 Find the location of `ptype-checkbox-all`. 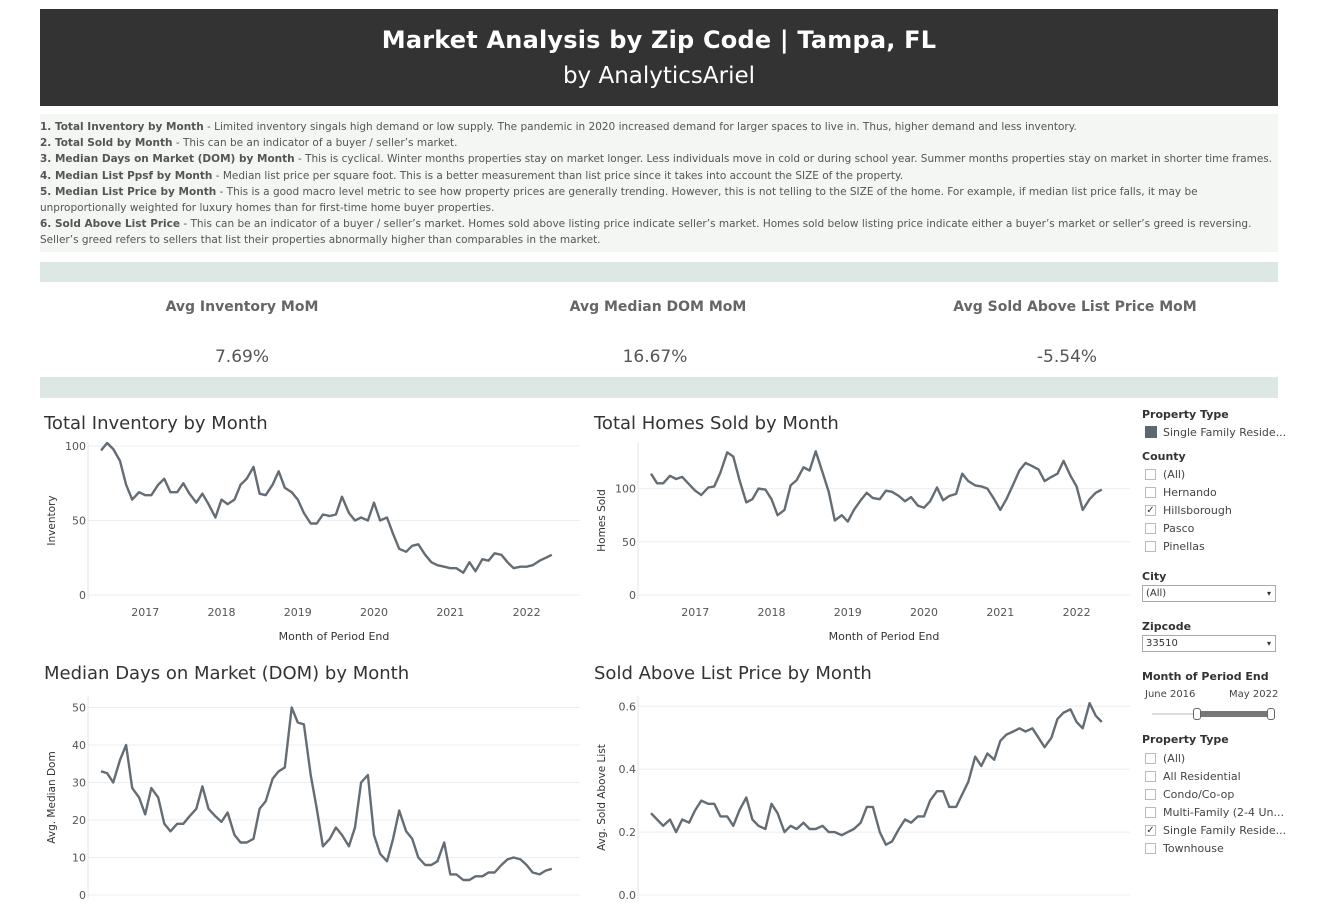

ptype-checkbox-all is located at coordinates (1150, 758).